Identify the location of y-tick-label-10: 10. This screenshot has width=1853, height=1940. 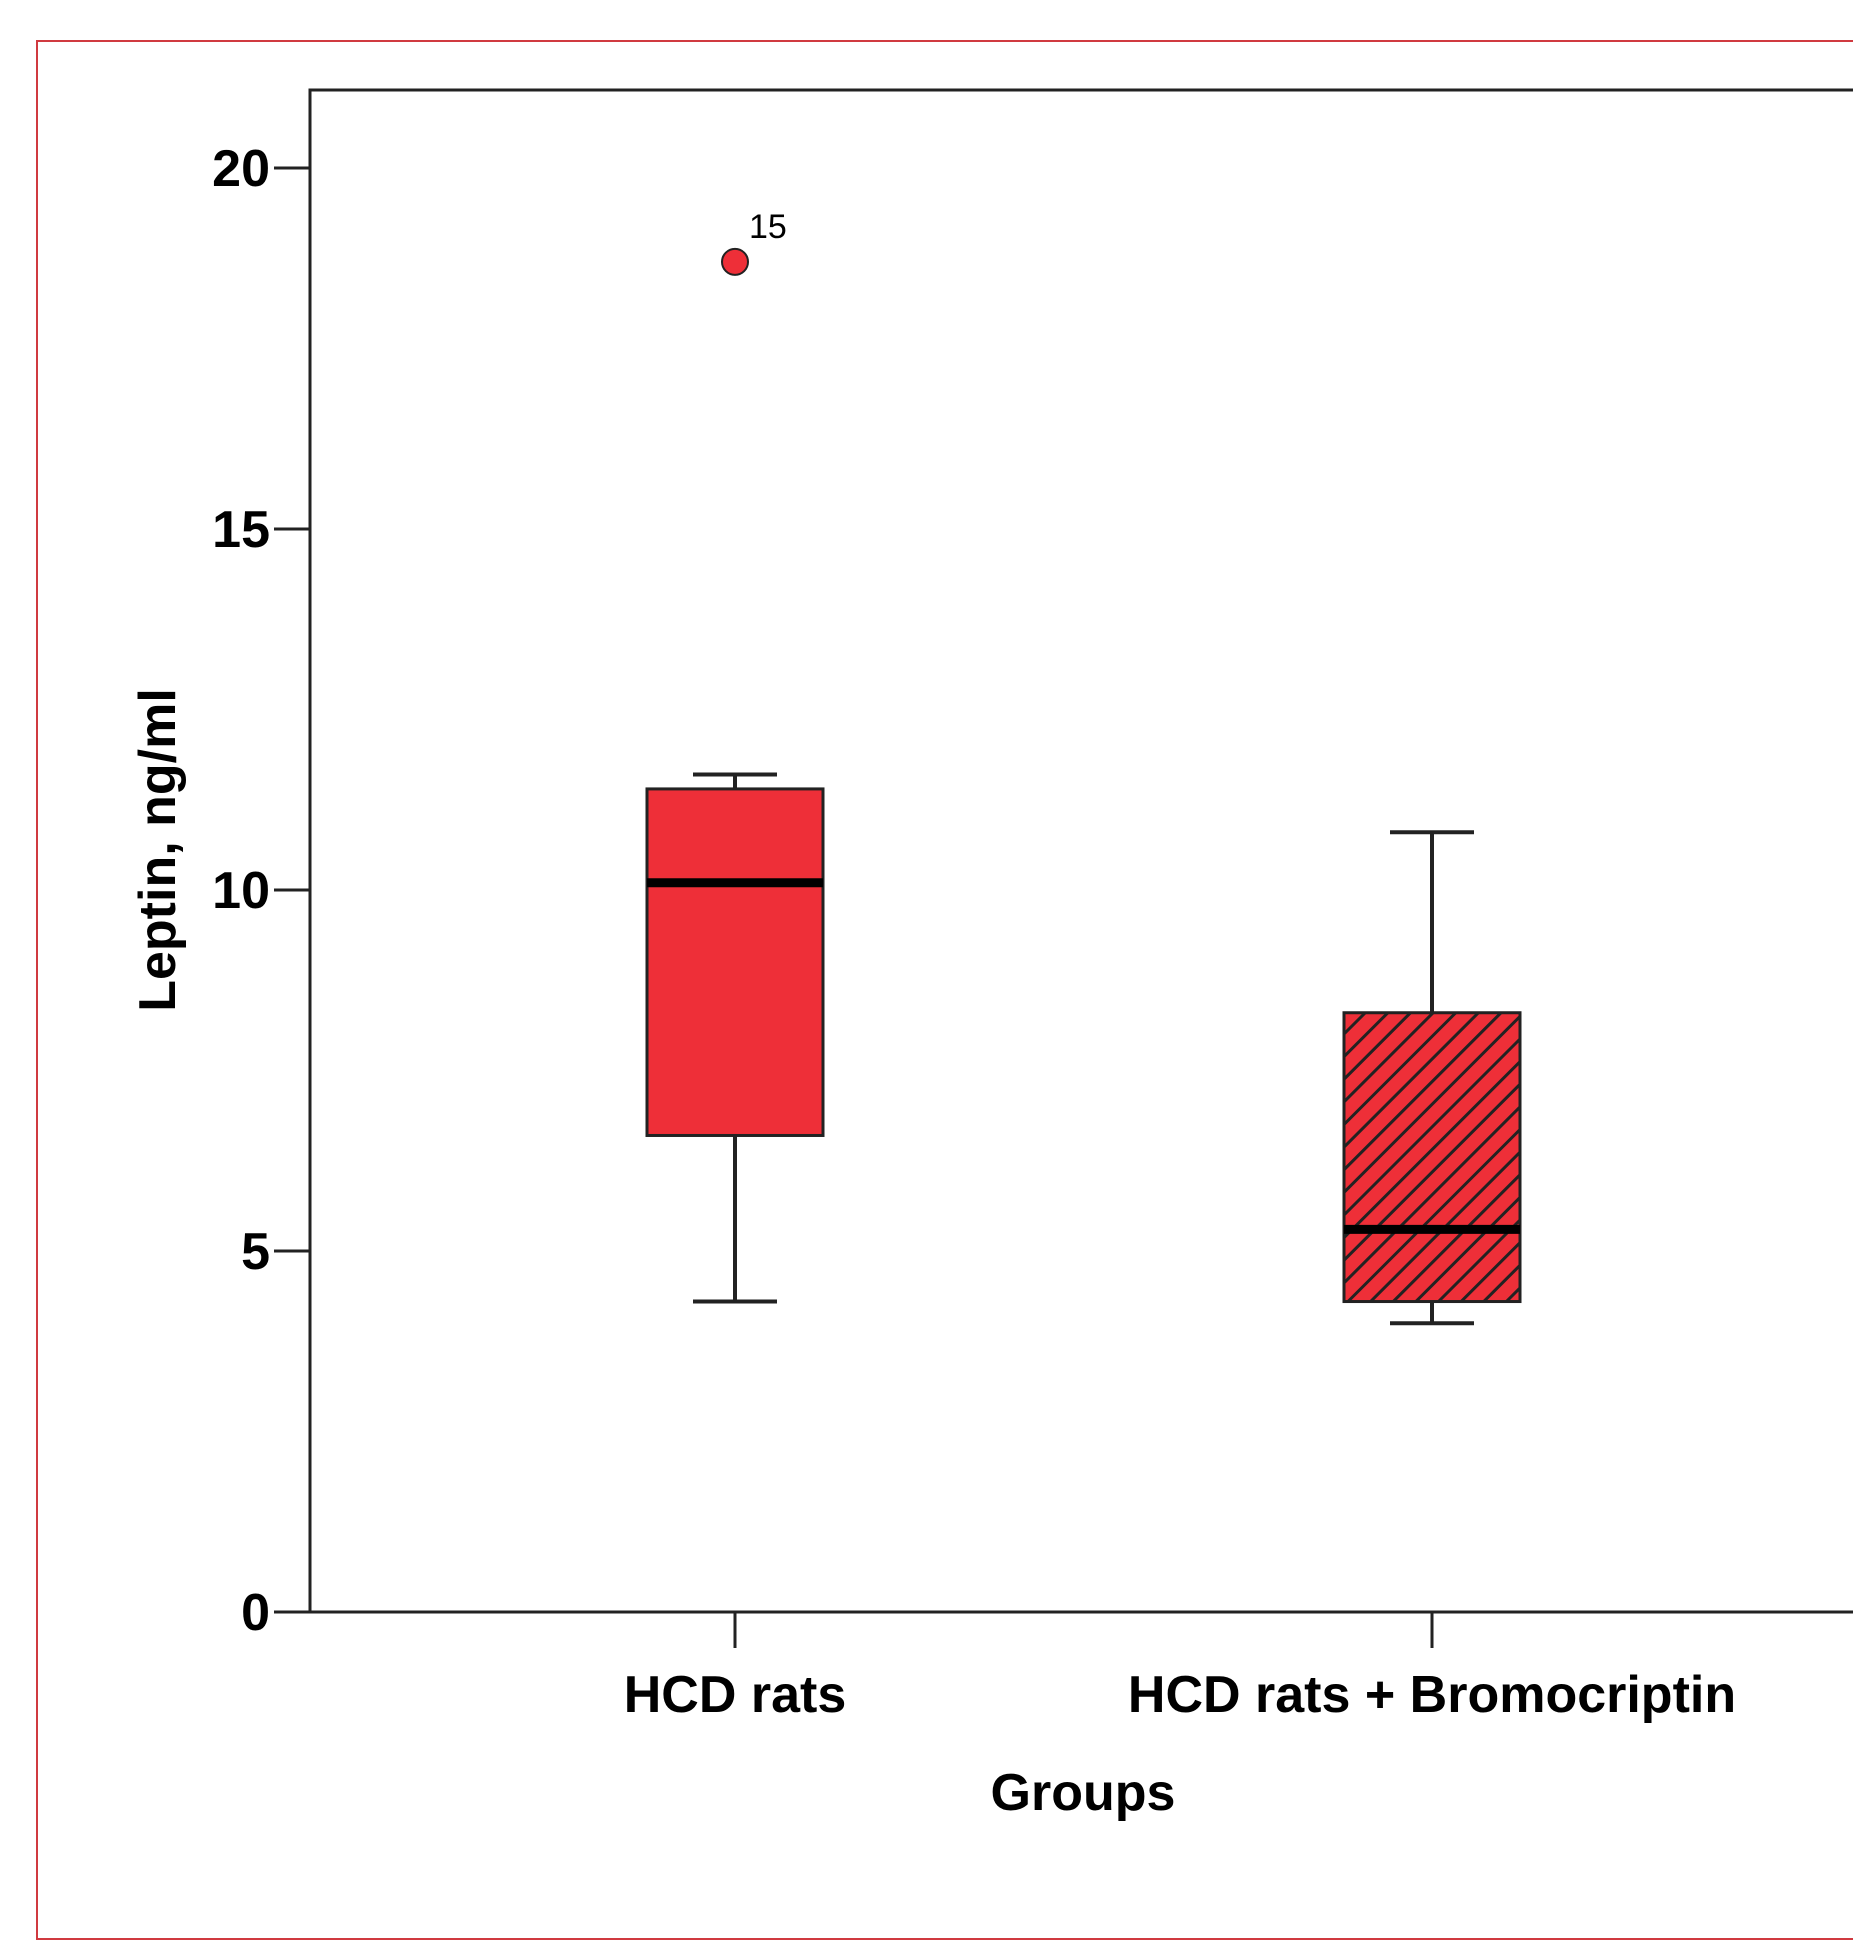
(241, 891).